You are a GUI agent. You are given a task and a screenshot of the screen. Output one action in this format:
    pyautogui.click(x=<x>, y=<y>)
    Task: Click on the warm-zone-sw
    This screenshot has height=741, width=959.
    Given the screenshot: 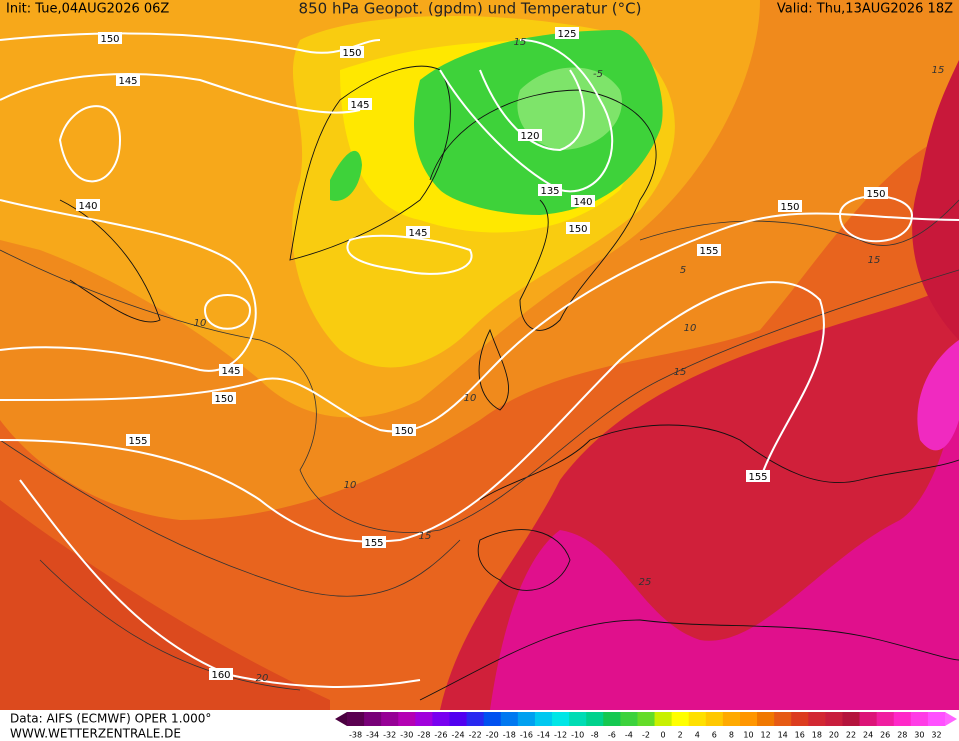 What is the action you would take?
    pyautogui.click(x=165, y=605)
    